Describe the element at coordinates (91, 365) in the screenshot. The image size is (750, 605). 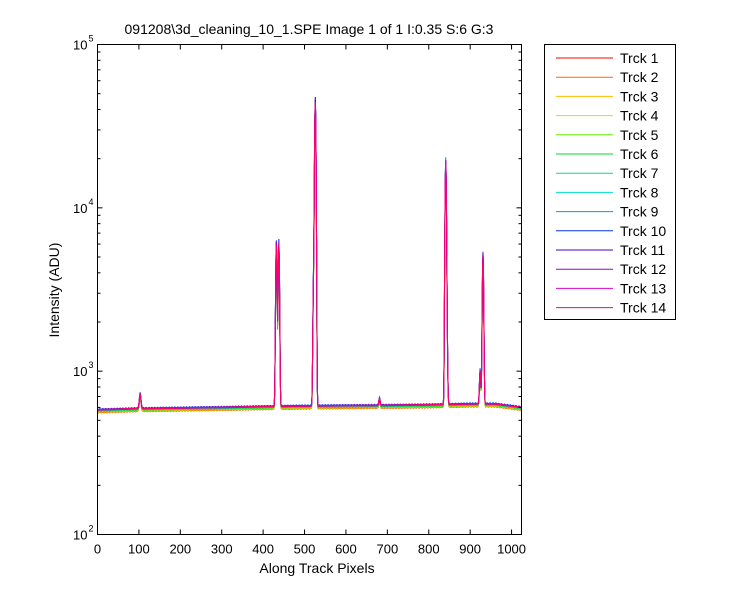
I see `y-tick-exponent: 3` at that location.